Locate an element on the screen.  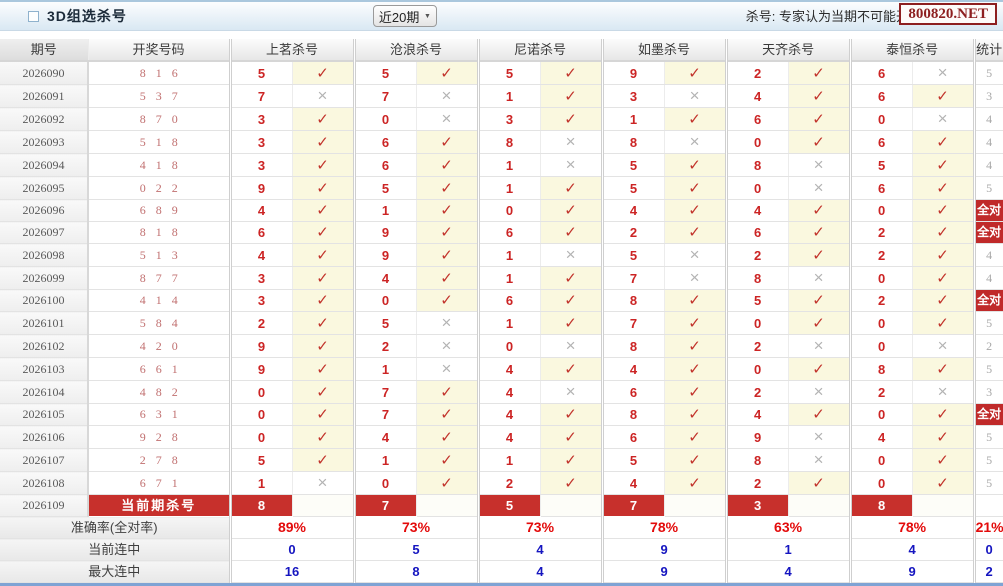
period-cell: 2026091 is located at coordinates (44, 96).